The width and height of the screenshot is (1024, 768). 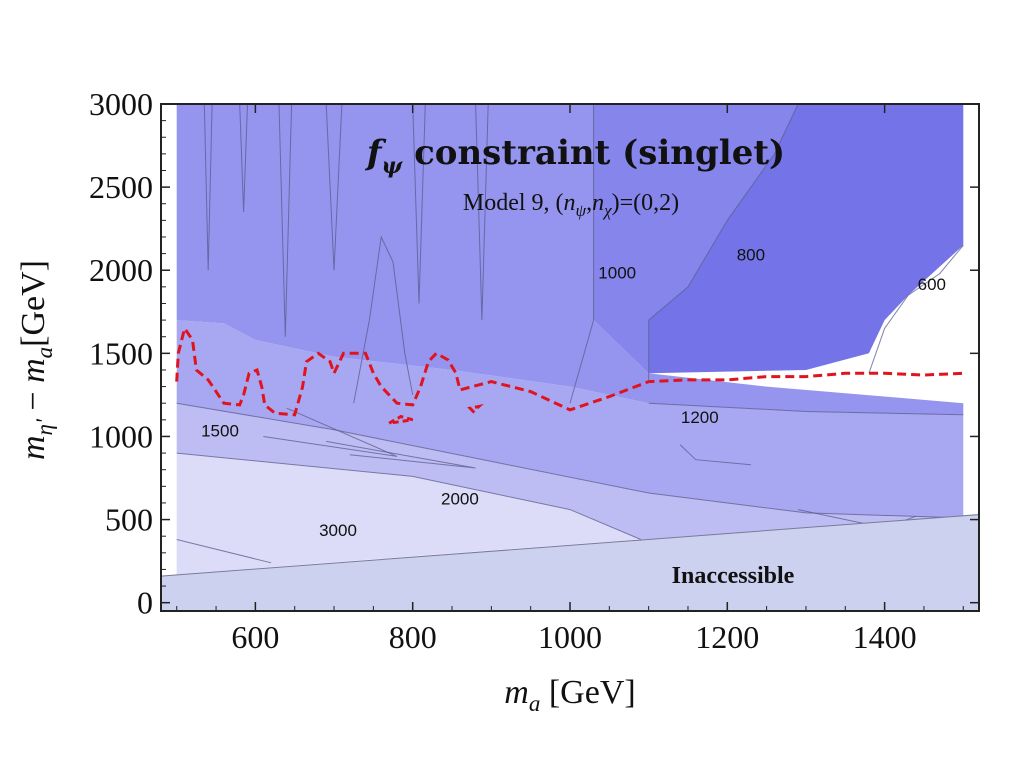 What do you see at coordinates (700, 417) in the screenshot?
I see `contour-label-1200: 1200` at bounding box center [700, 417].